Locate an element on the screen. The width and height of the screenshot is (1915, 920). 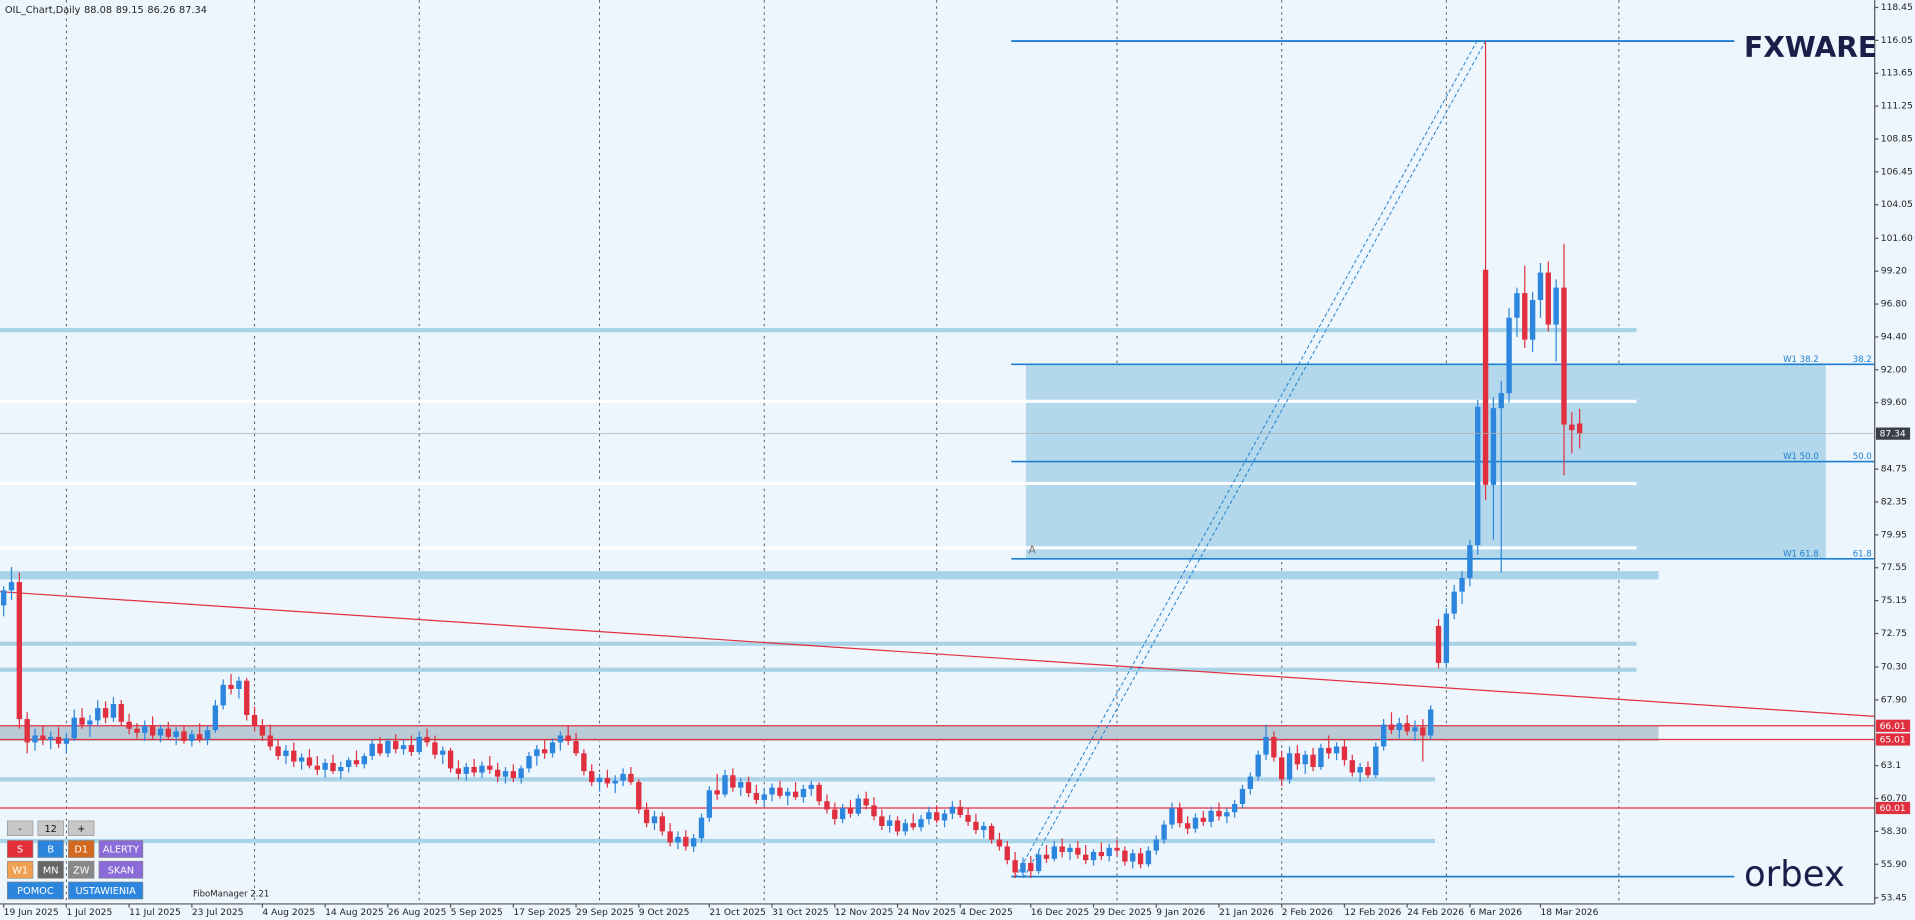
button: W1 is located at coordinates (20, 869).